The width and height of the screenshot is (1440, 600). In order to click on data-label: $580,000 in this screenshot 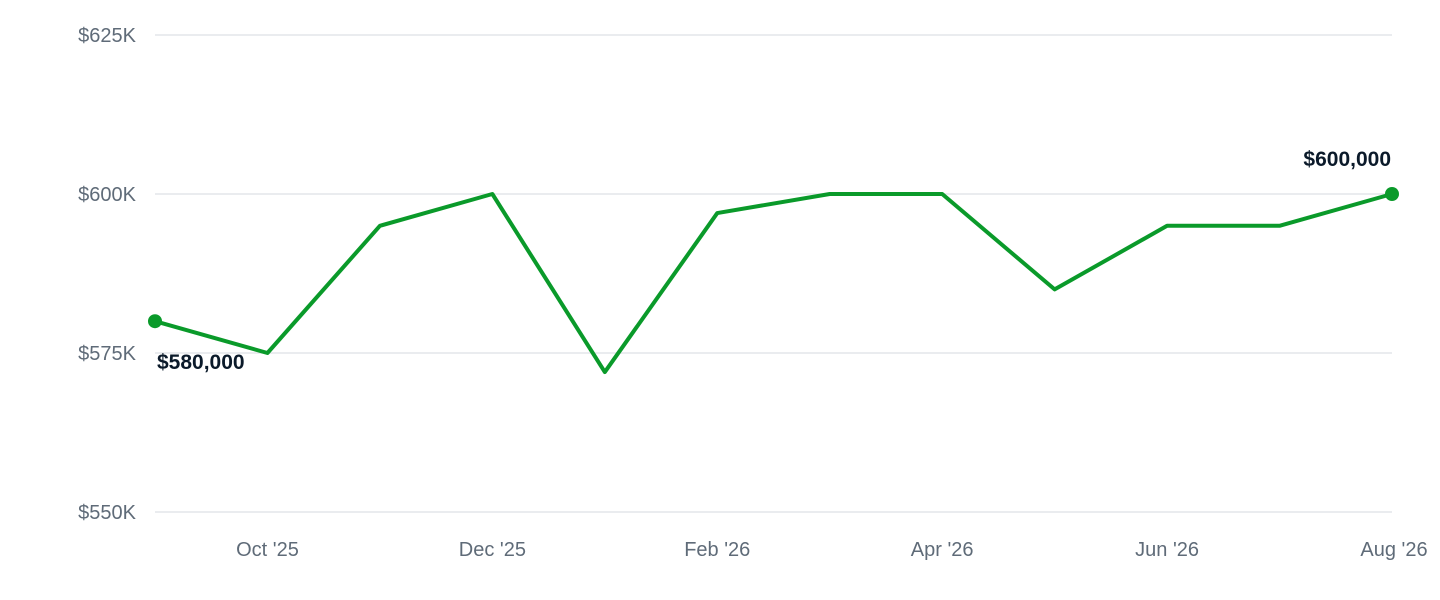, I will do `click(201, 362)`.